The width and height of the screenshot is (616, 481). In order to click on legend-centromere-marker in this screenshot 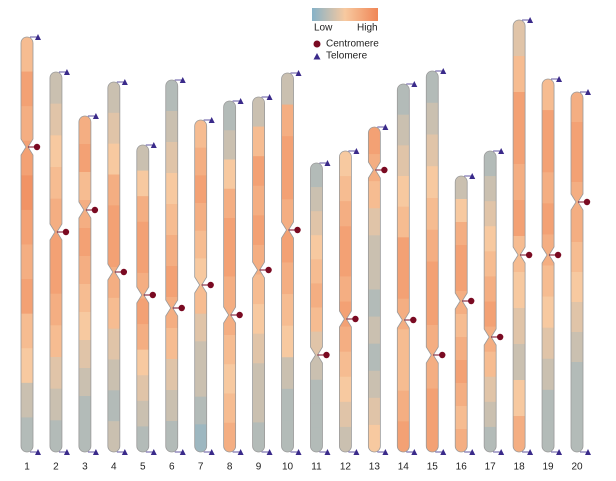, I will do `click(317, 44)`.